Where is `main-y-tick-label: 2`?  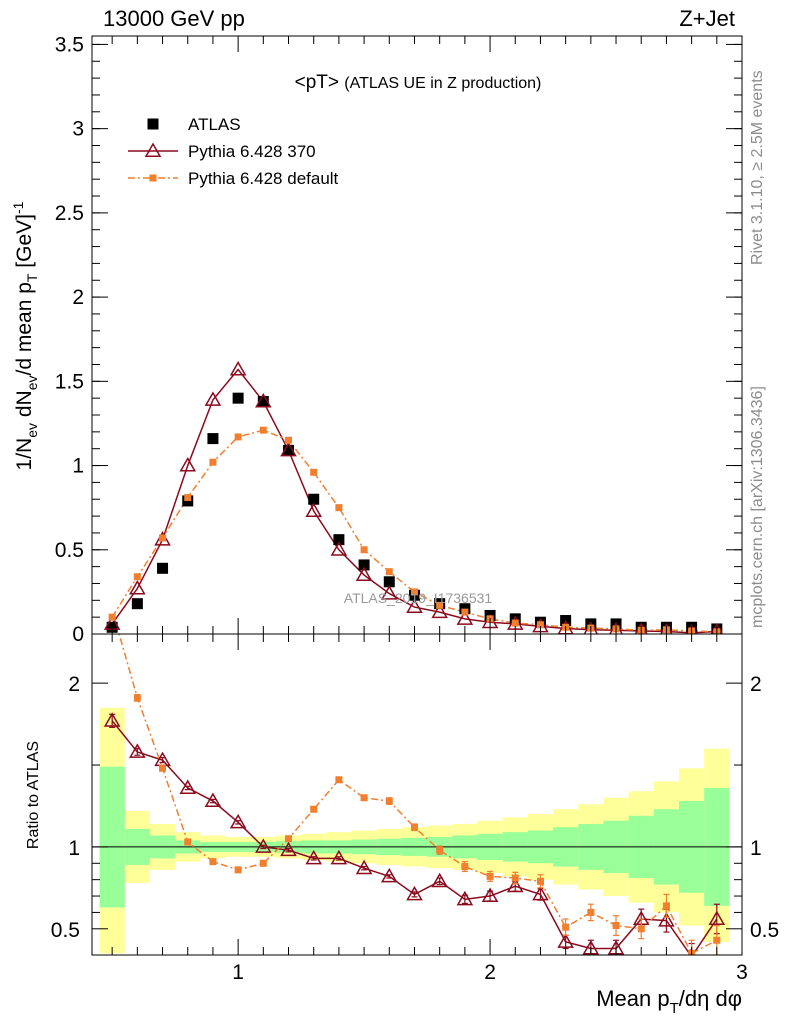
main-y-tick-label: 2 is located at coordinates (78, 297).